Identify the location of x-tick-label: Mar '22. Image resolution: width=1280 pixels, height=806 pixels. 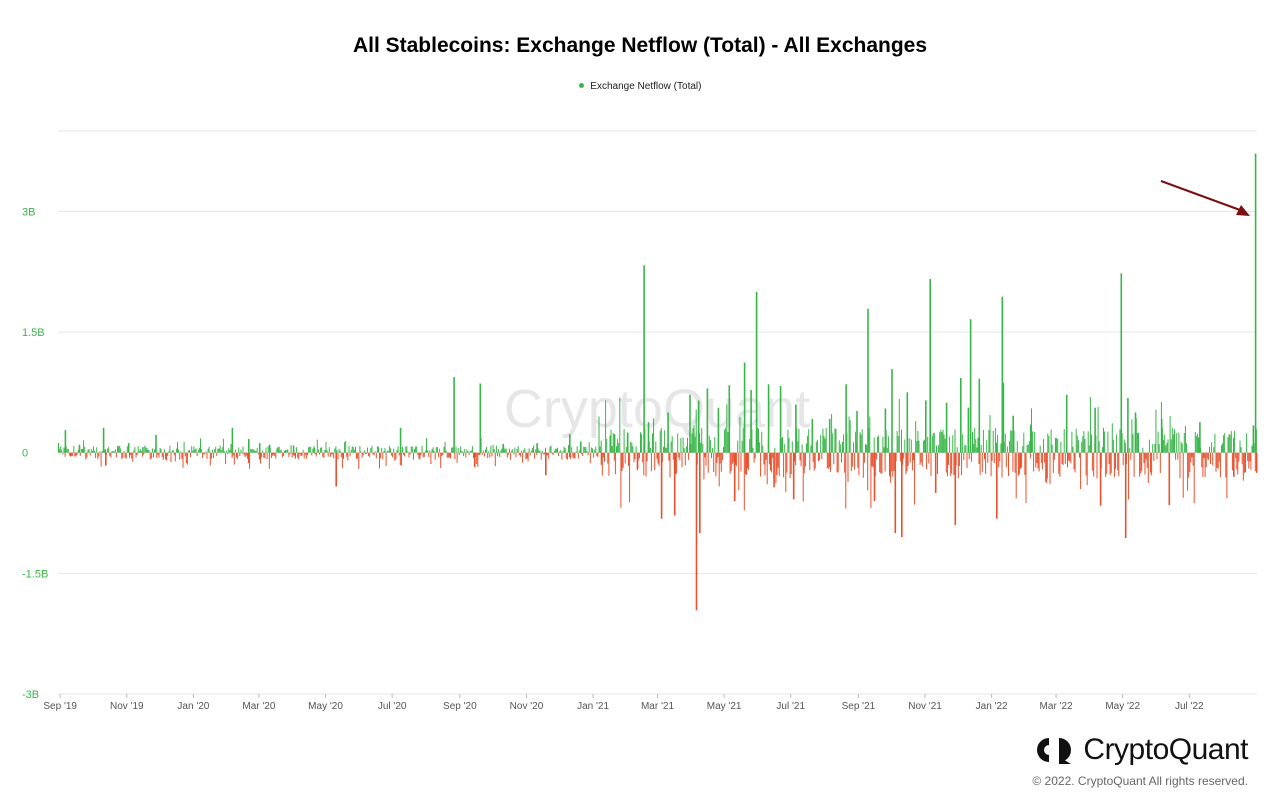
(1056, 706).